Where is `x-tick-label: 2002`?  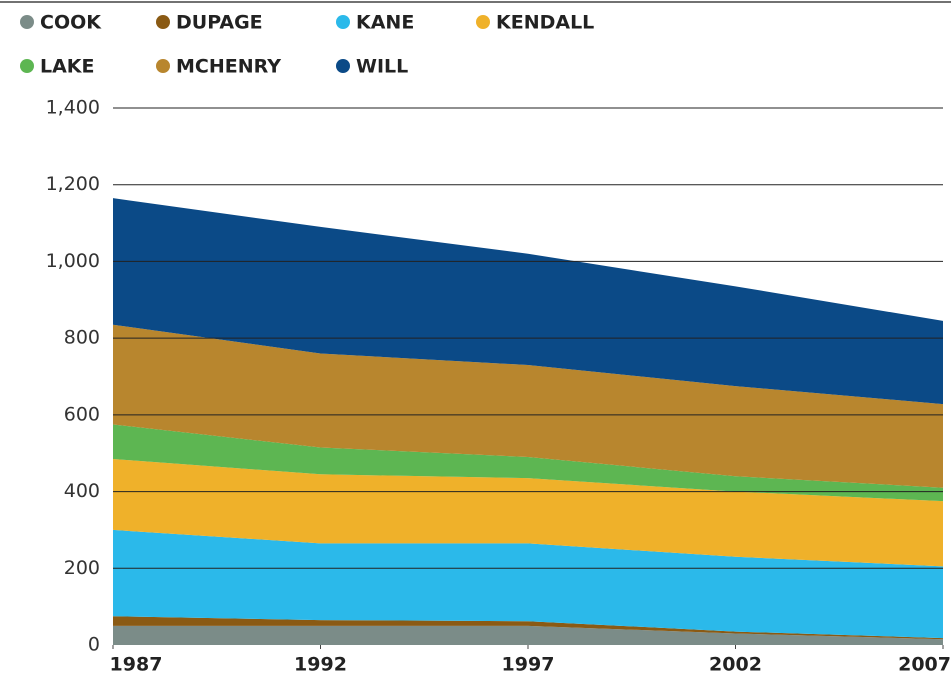 x-tick-label: 2002 is located at coordinates (735, 665).